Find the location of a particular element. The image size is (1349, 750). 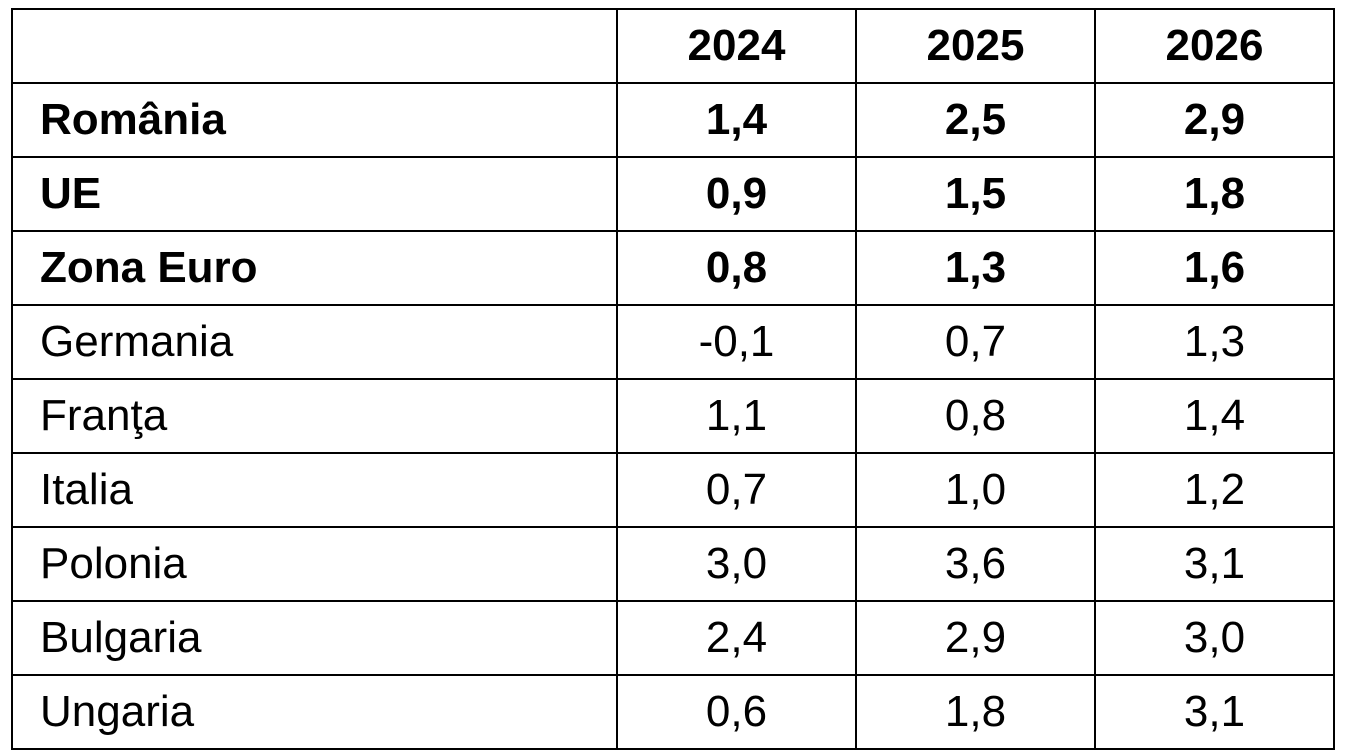

row-label: Polonia is located at coordinates (314, 564).